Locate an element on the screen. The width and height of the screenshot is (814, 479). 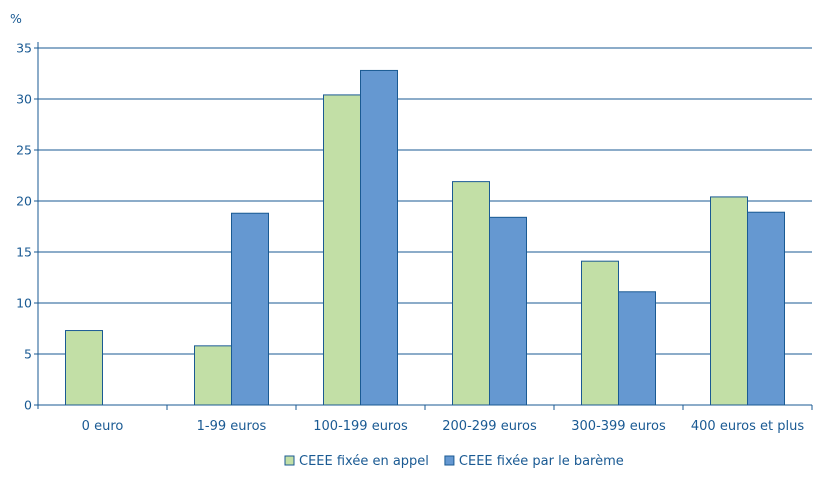
x-category-label: 400 euros et plus is located at coordinates (747, 426).